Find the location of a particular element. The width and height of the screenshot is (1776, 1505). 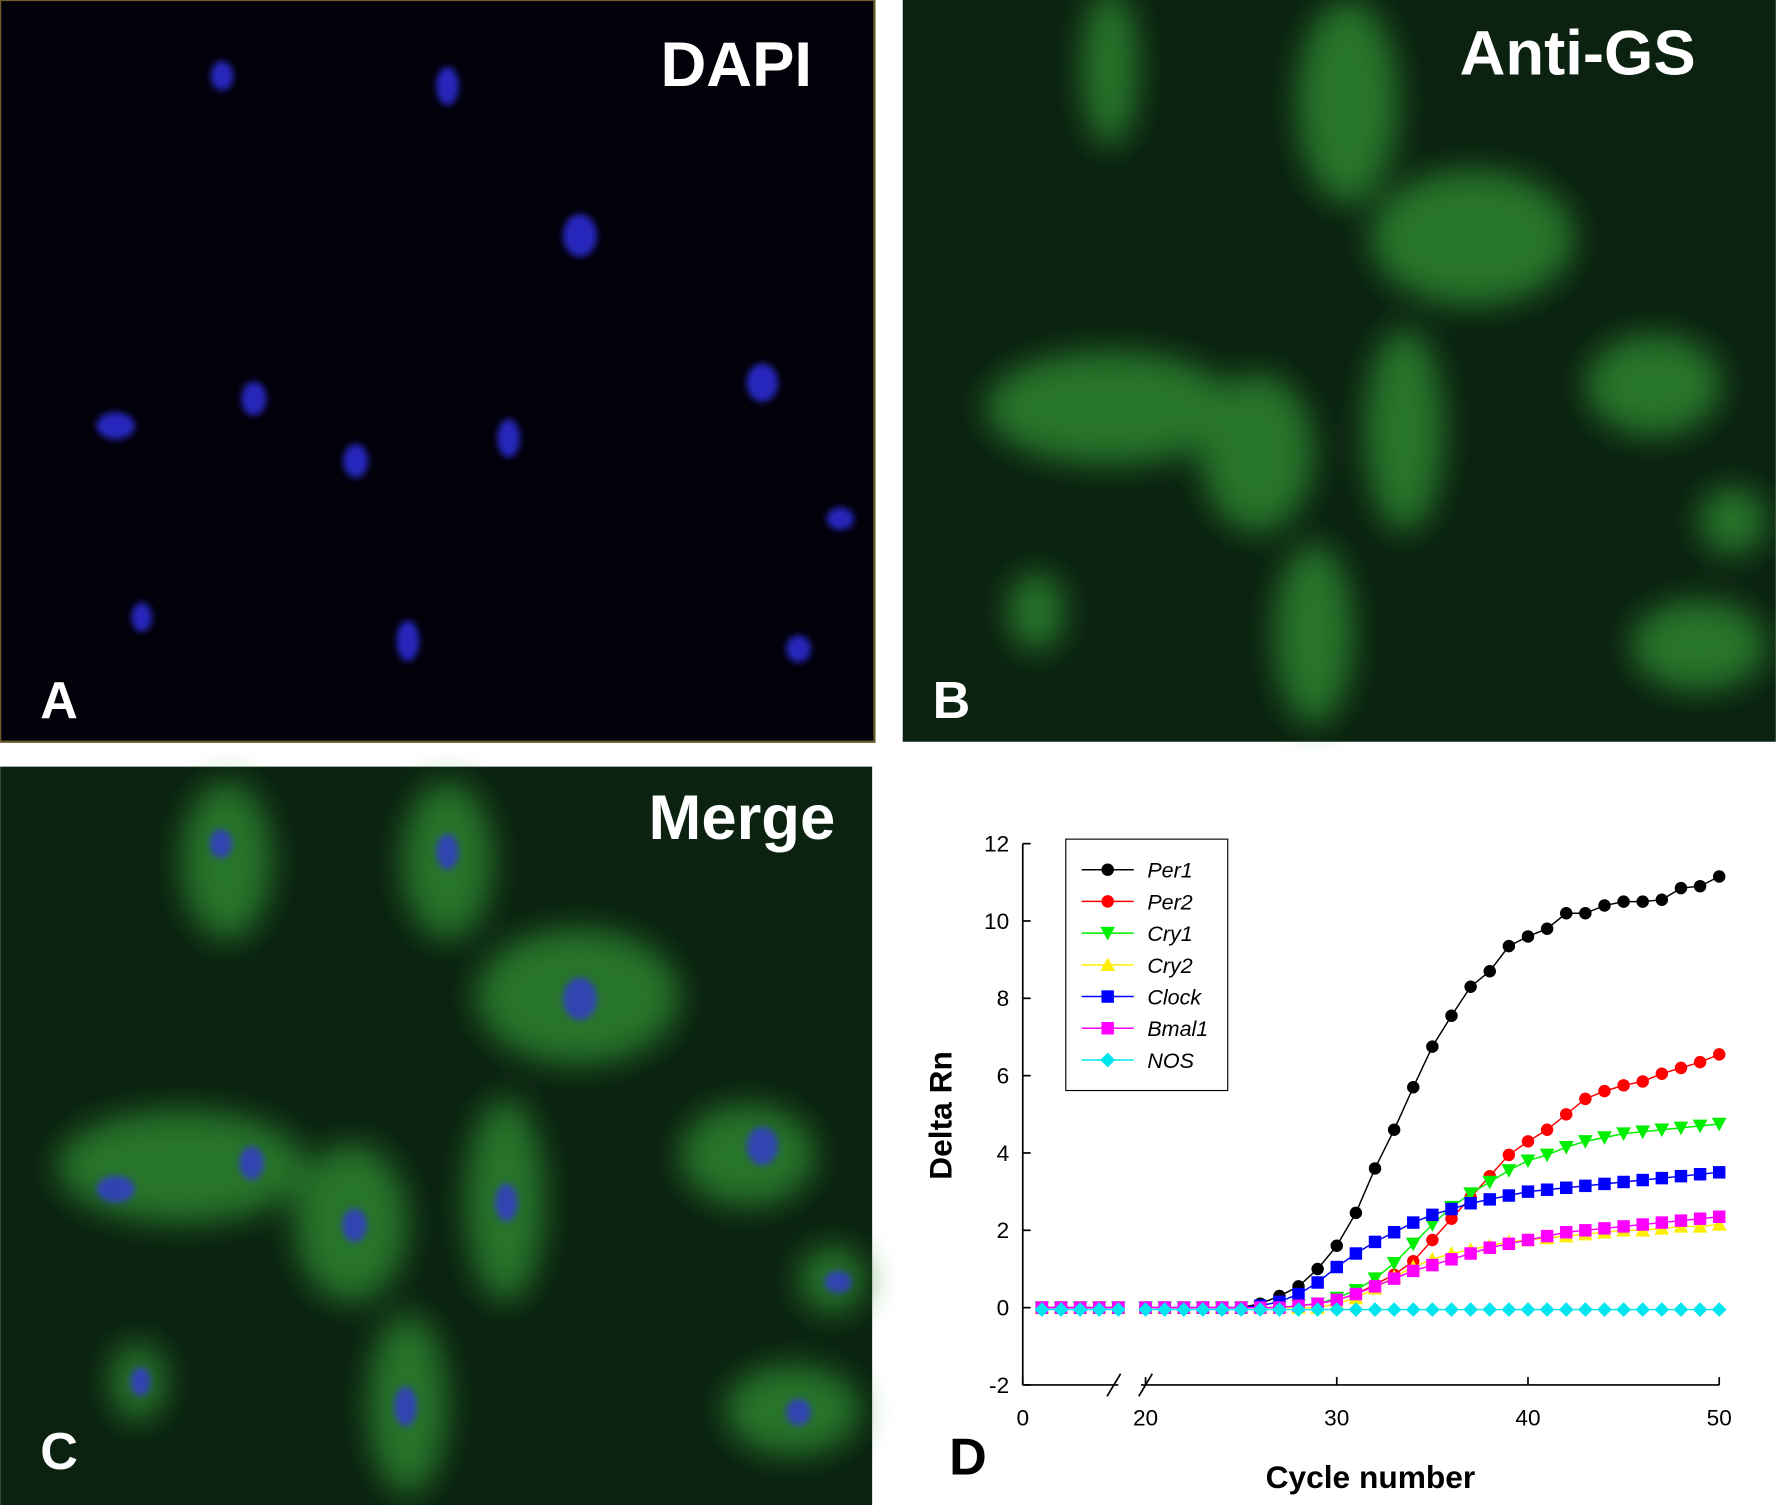

series is located at coordinates (1380, 1309).